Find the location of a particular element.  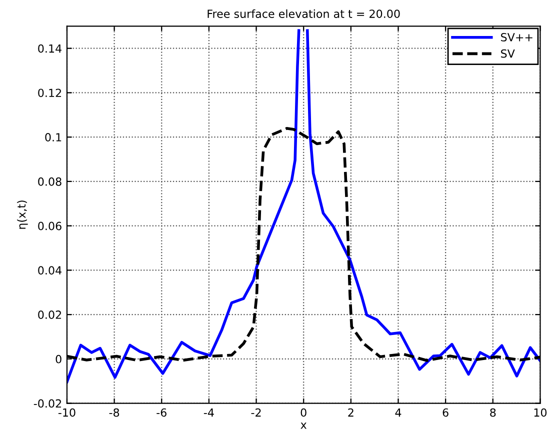

y-tick-label: 0.12 is located at coordinates (50, 93).